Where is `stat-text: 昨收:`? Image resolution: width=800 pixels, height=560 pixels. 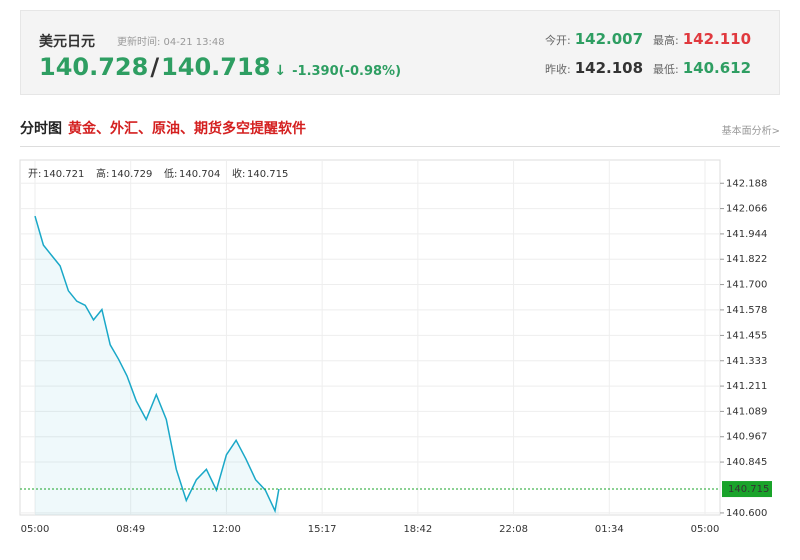 stat-text: 昨收: is located at coordinates (558, 69).